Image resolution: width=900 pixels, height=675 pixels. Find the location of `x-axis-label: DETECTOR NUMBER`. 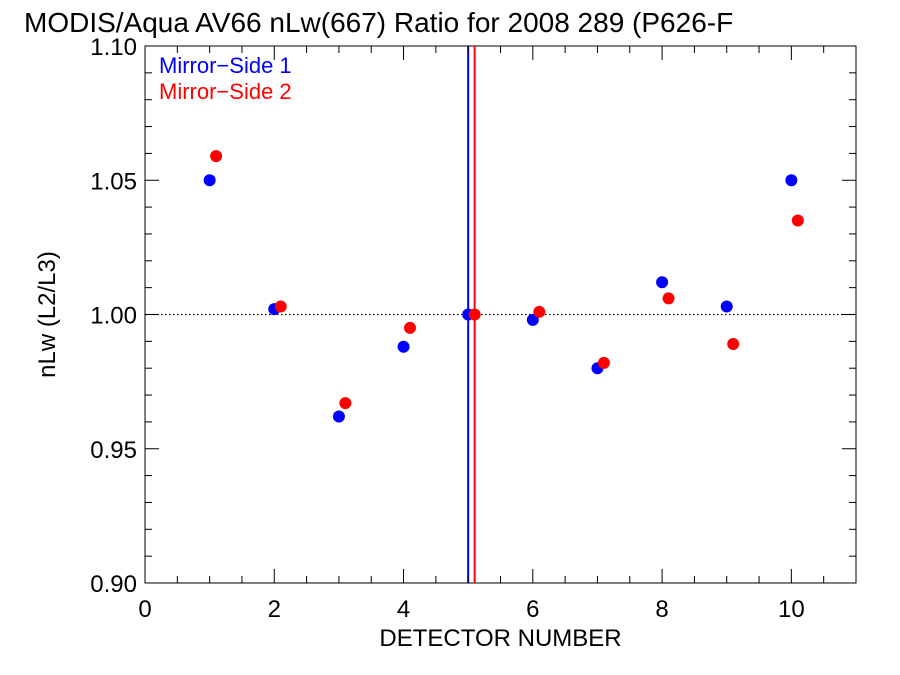

x-axis-label: DETECTOR NUMBER is located at coordinates (500, 638).